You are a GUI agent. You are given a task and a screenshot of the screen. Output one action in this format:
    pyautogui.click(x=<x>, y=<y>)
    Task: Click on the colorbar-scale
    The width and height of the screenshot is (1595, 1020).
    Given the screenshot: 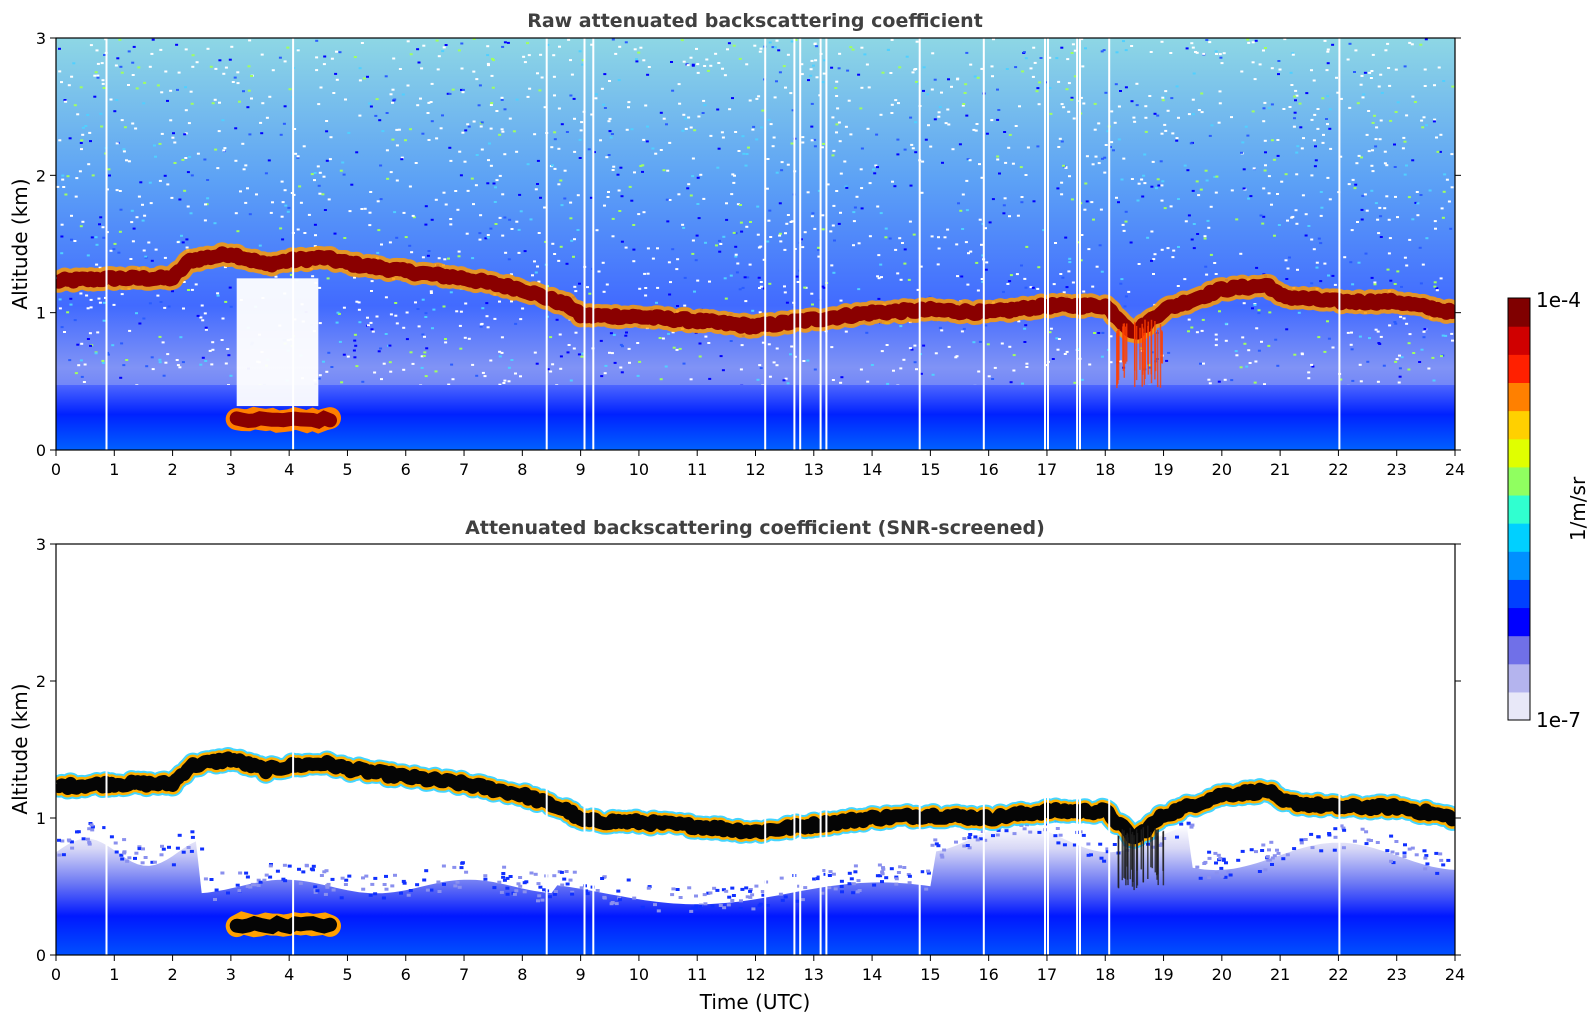 What is the action you would take?
    pyautogui.click(x=1519, y=509)
    